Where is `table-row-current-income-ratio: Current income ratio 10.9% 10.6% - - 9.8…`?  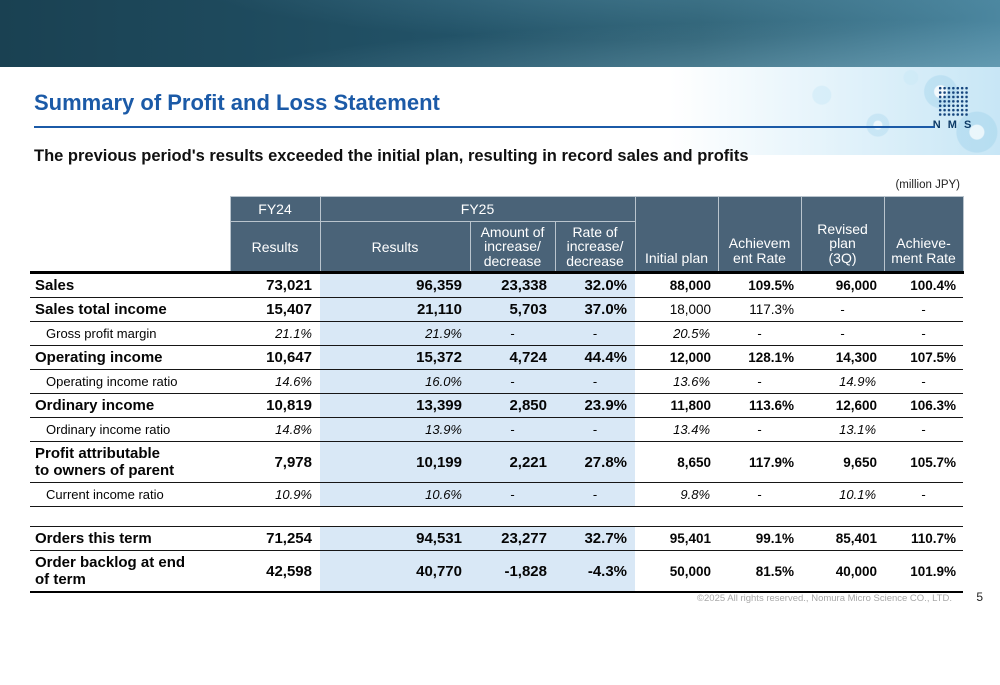
table-row-current-income-ratio: Current income ratio 10.9% 10.6% - - 9.8… is located at coordinates (497, 494).